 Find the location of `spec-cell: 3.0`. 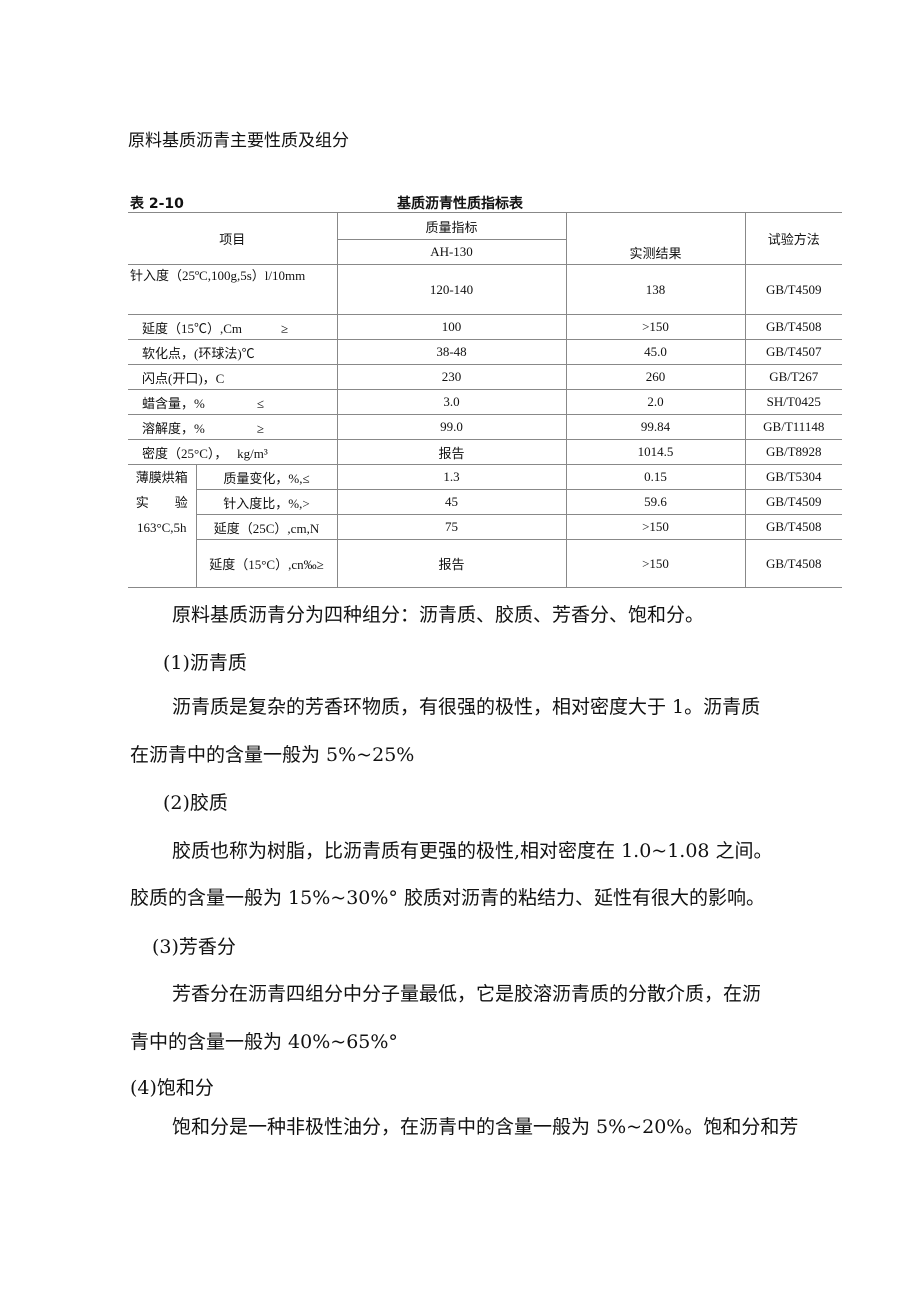

spec-cell: 3.0 is located at coordinates (451, 402).